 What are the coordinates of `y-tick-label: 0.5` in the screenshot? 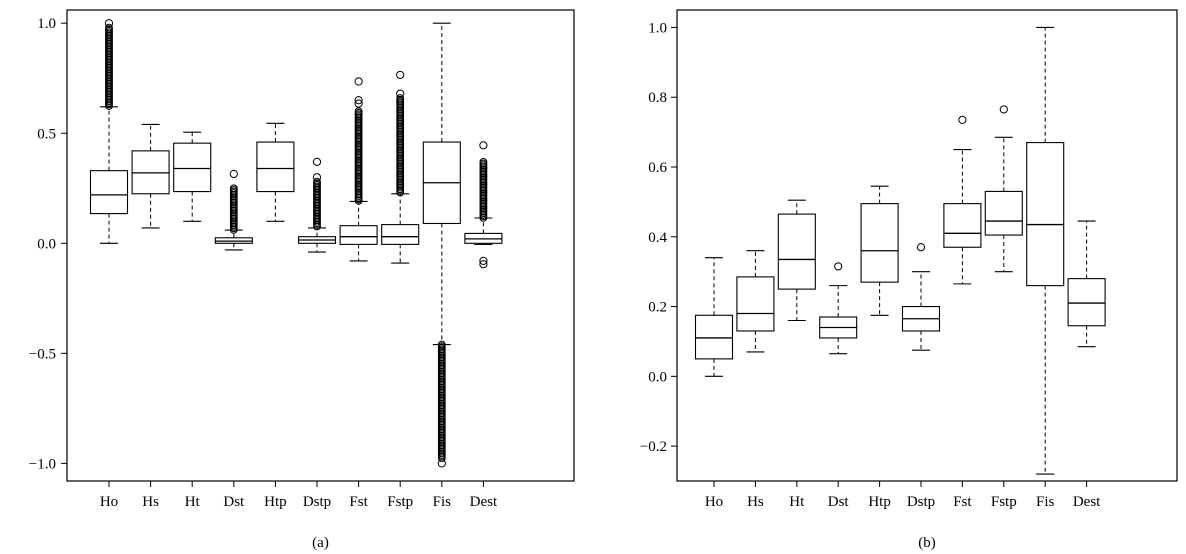 It's located at (46, 134).